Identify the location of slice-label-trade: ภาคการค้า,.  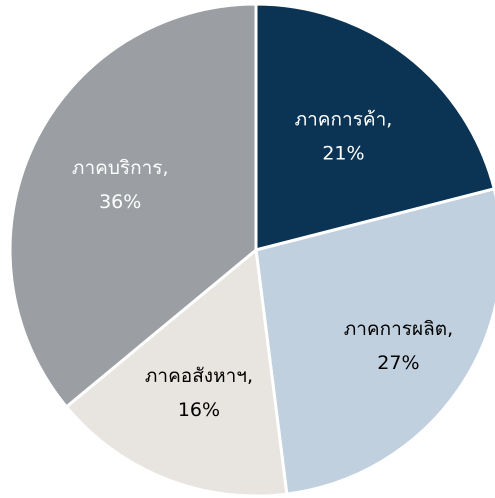
(344, 119).